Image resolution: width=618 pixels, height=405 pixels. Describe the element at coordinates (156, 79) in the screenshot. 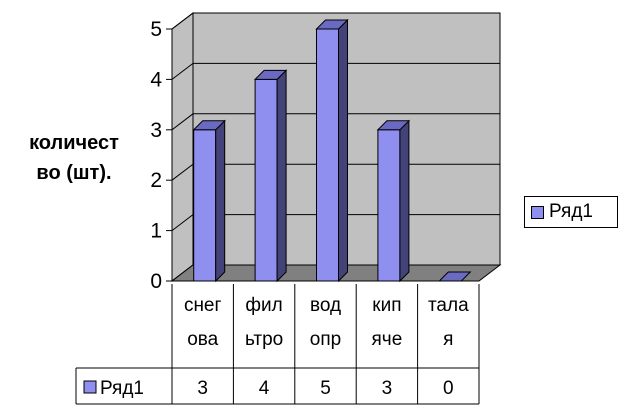

I see `y-tick-label: 4` at that location.